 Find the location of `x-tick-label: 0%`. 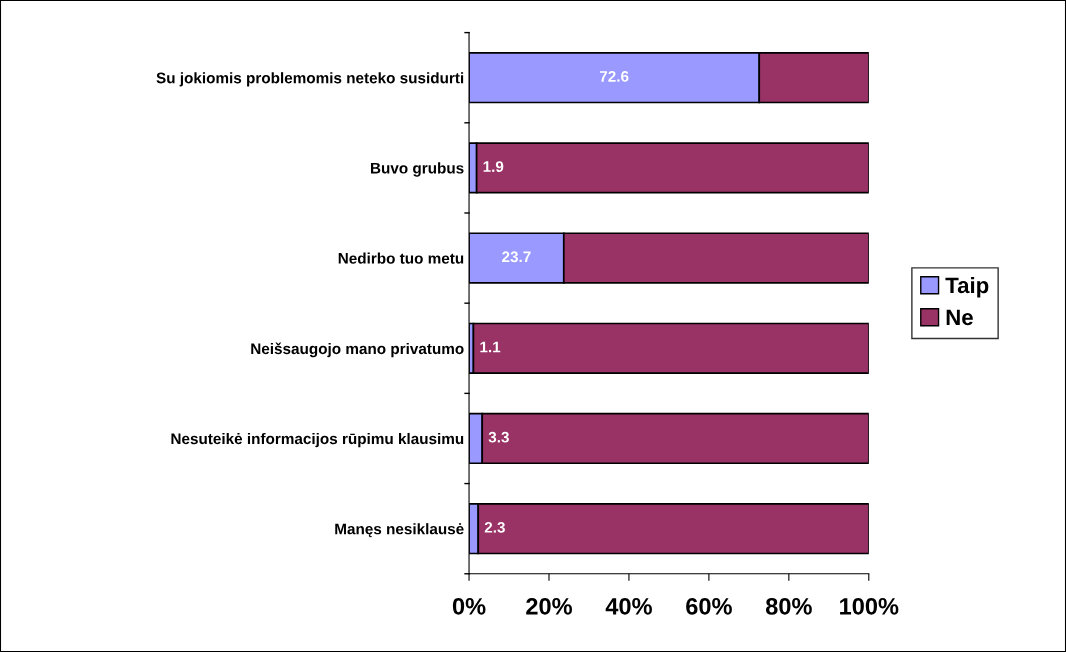

x-tick-label: 0% is located at coordinates (469, 606).